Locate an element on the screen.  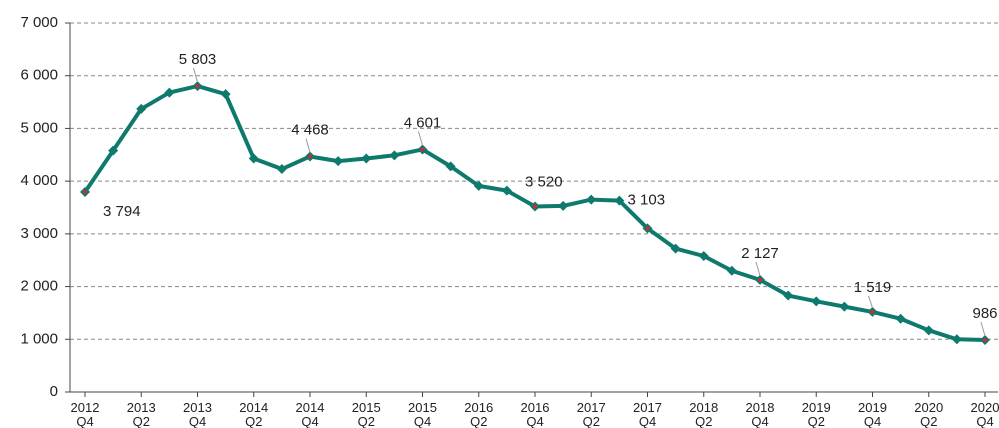
y-tick-label: 4 000 is located at coordinates (39, 180).